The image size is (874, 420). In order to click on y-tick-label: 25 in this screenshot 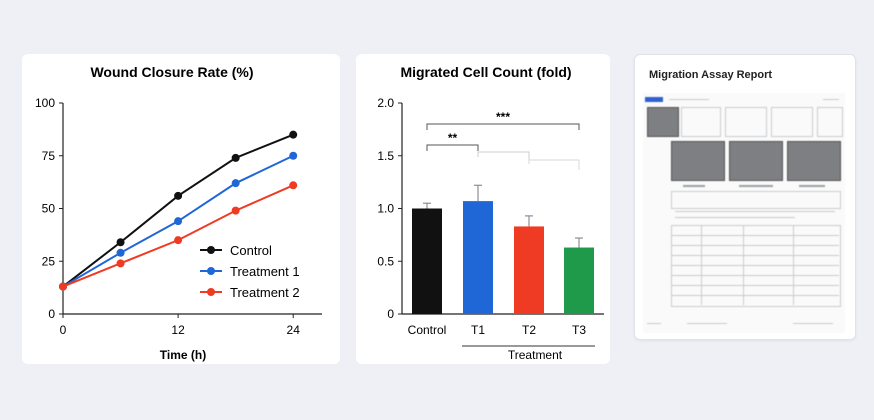, I will do `click(49, 261)`.